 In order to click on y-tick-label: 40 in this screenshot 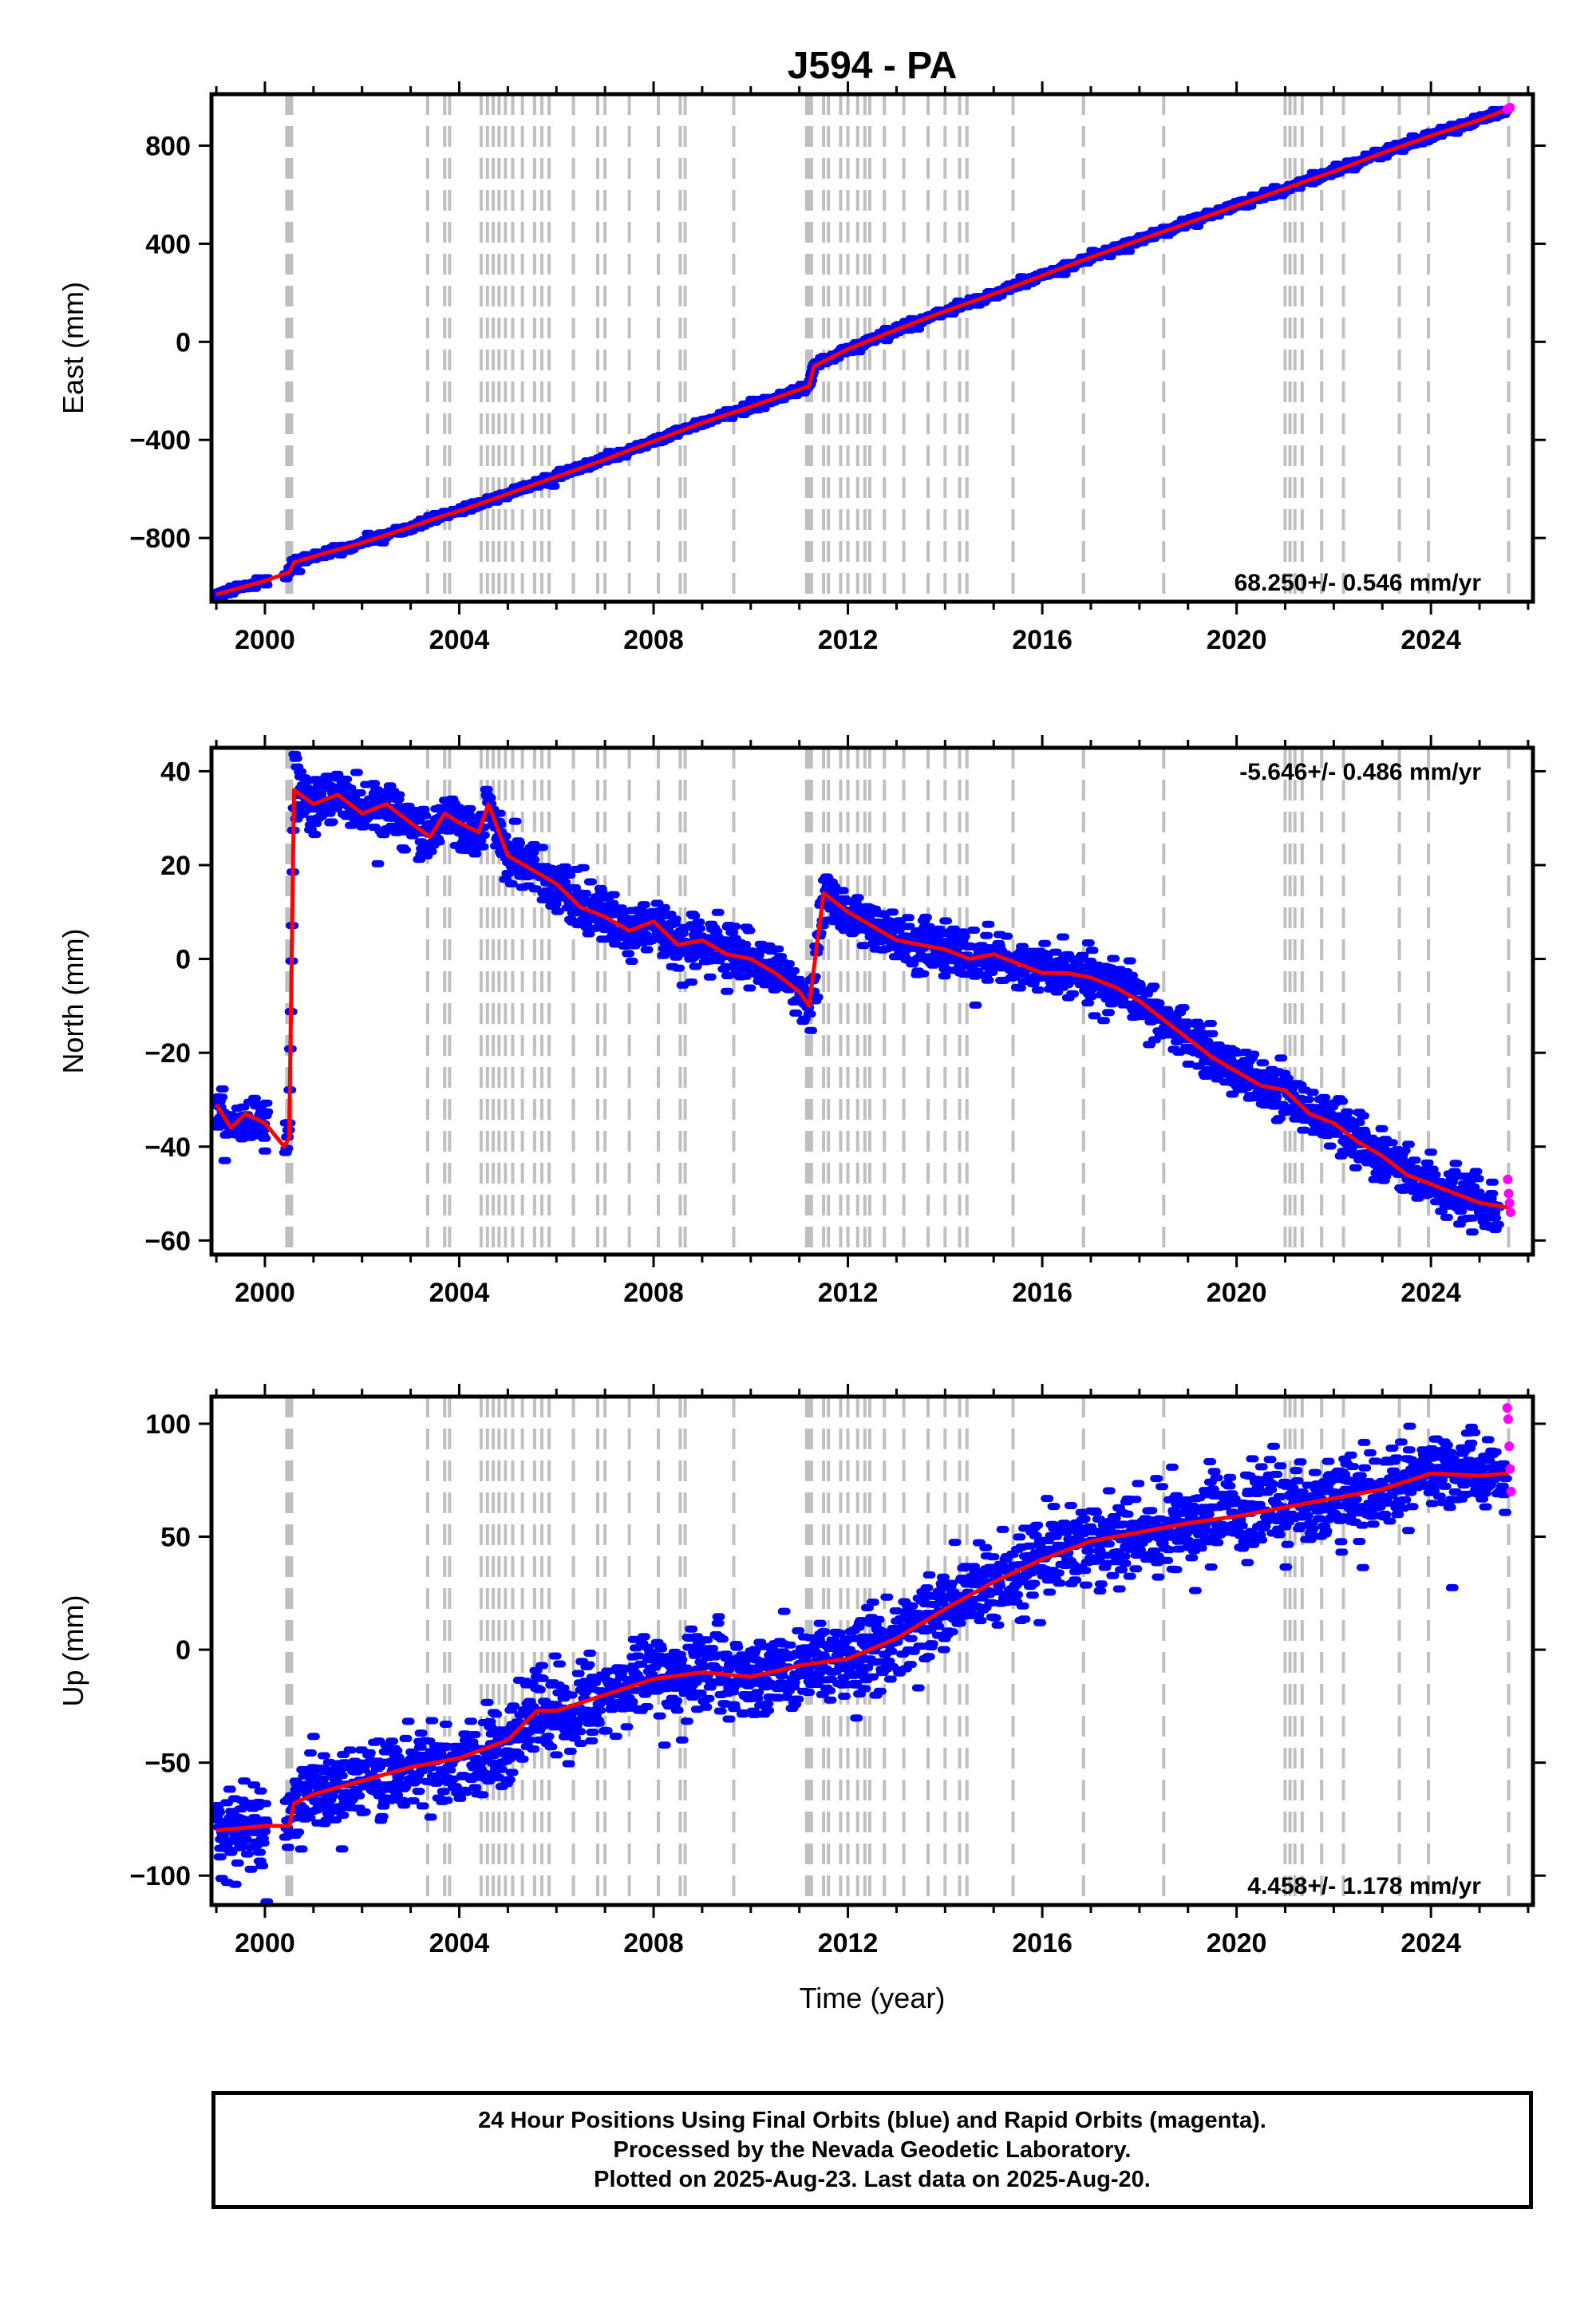, I will do `click(175, 772)`.